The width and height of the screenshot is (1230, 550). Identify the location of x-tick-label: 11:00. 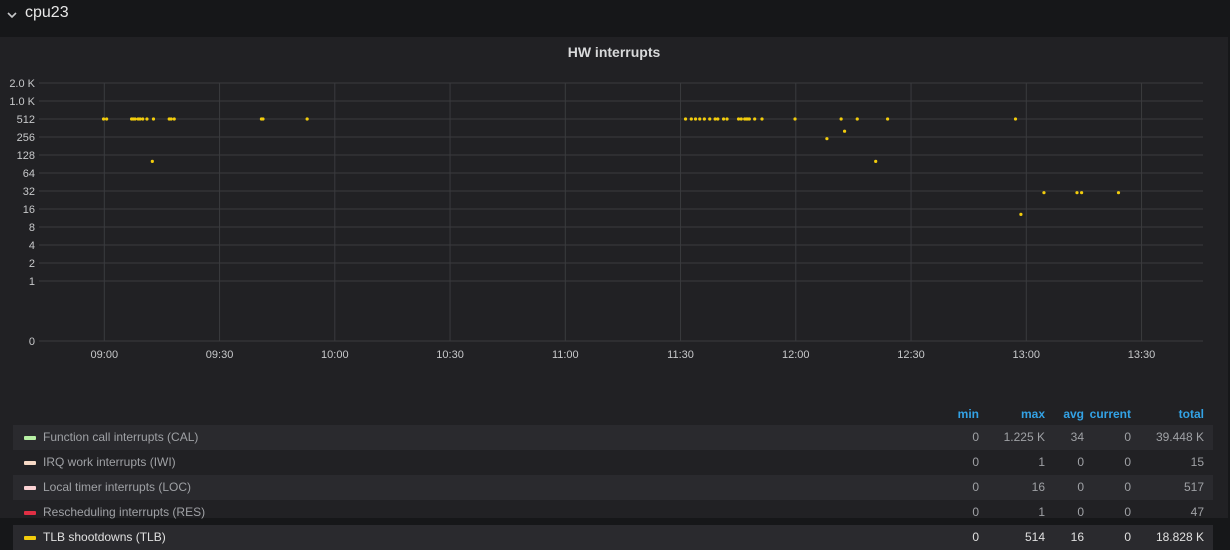
(565, 355).